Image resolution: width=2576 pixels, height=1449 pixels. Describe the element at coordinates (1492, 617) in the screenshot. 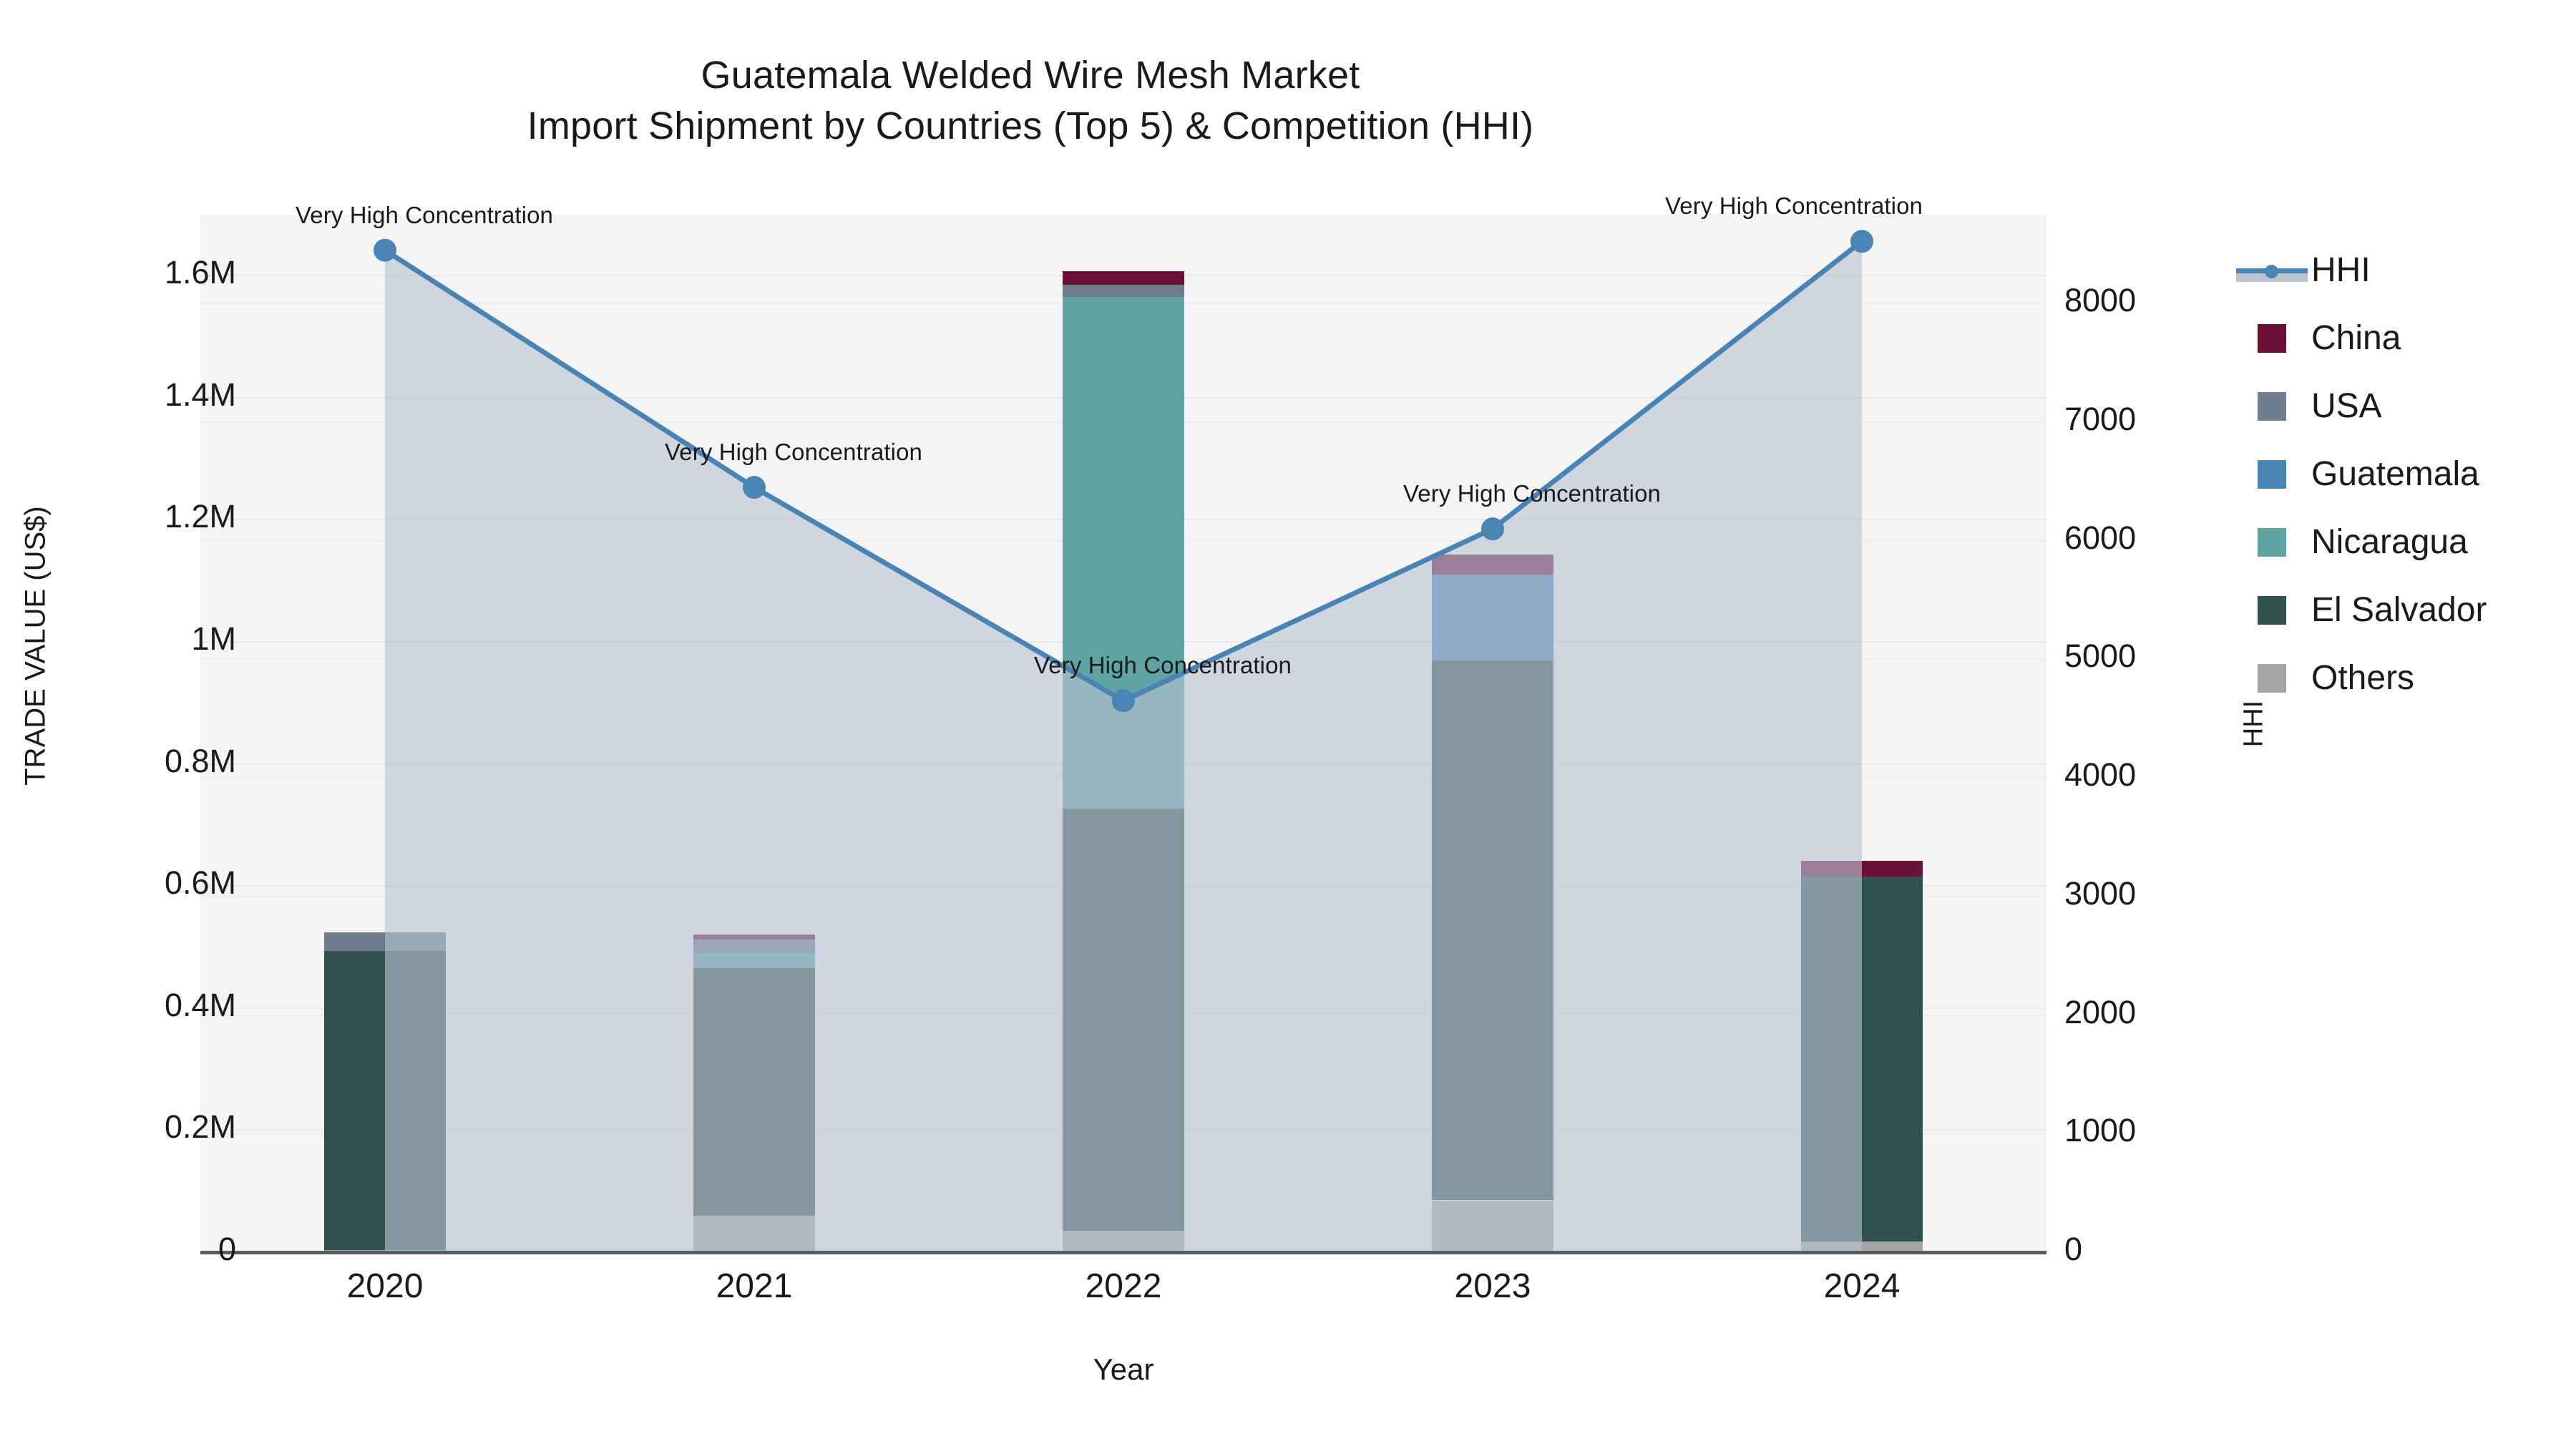

I see `bar-segment-2023-guatemala` at that location.